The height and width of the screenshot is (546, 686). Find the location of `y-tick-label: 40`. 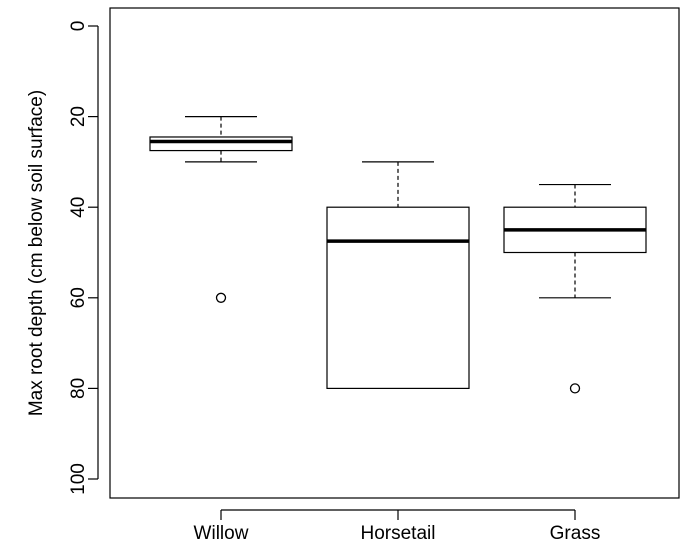

y-tick-label: 40 is located at coordinates (78, 207).